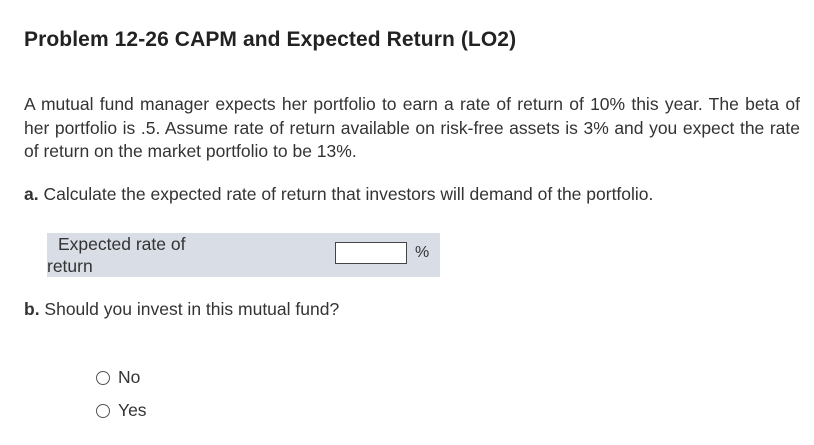 Image resolution: width=814 pixels, height=445 pixels. I want to click on radio-button-yes, so click(103, 410).